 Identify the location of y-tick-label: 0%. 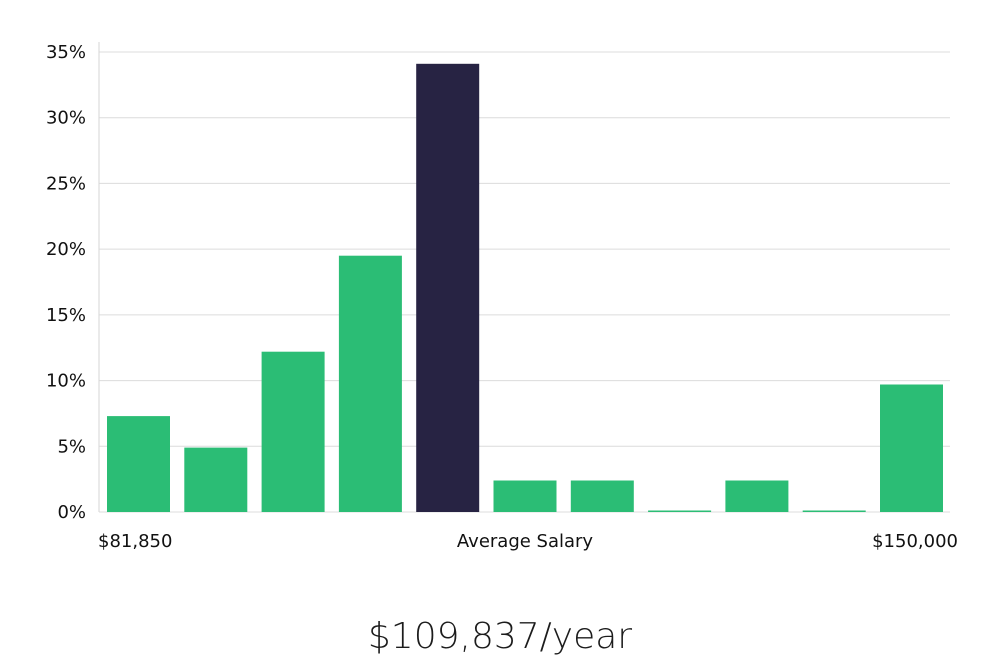
(71, 512).